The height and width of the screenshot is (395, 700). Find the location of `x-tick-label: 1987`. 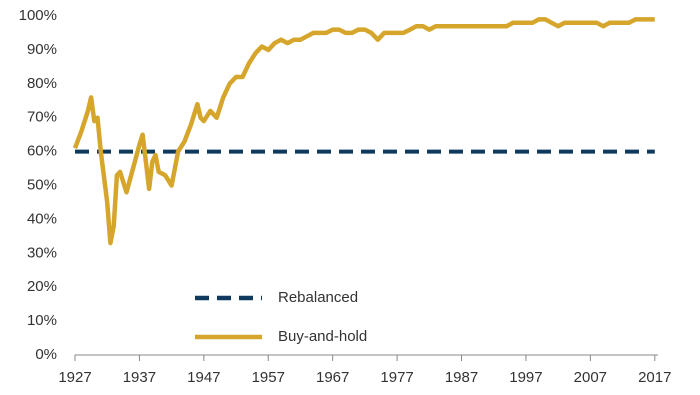

x-tick-label: 1987 is located at coordinates (461, 377).